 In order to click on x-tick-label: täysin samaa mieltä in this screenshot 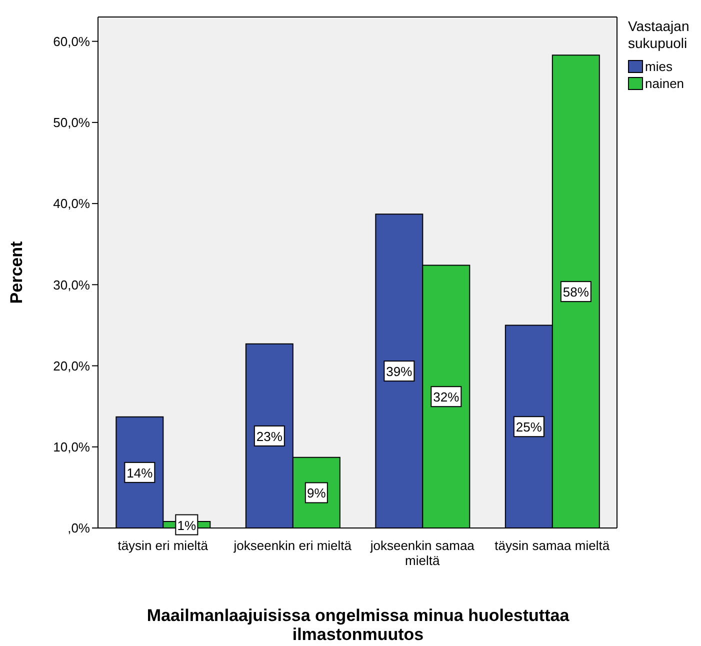, I will do `click(552, 545)`.